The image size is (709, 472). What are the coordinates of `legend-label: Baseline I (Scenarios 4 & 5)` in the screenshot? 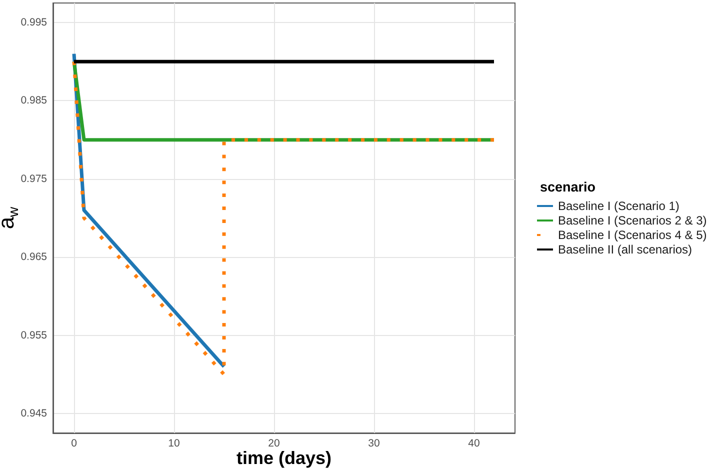 It's located at (632, 235).